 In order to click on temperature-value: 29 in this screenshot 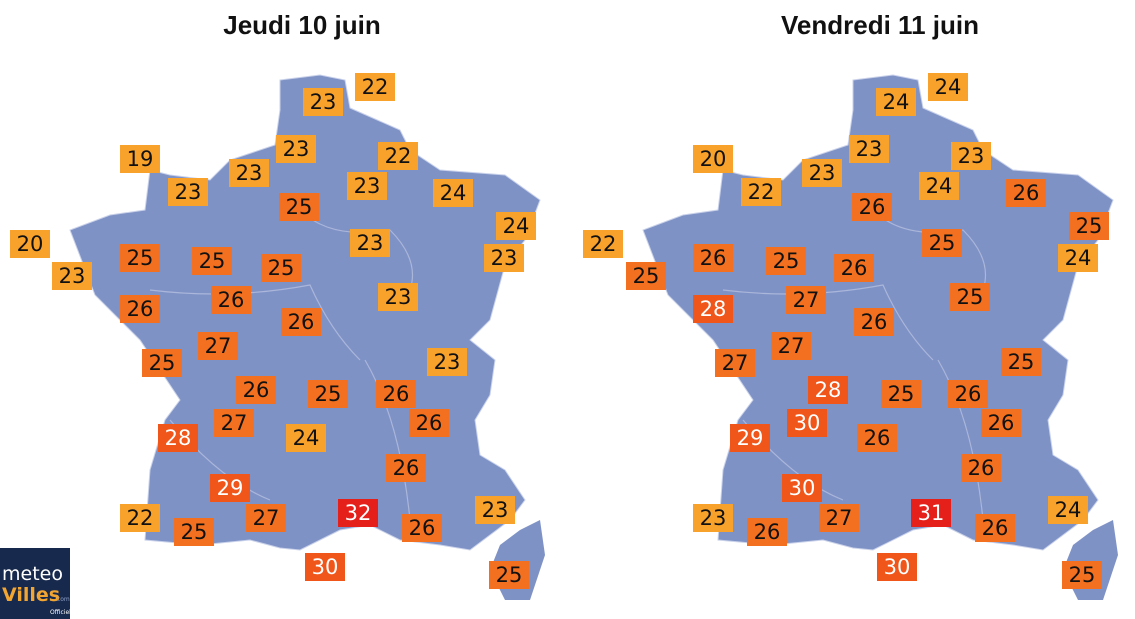, I will do `click(230, 488)`.